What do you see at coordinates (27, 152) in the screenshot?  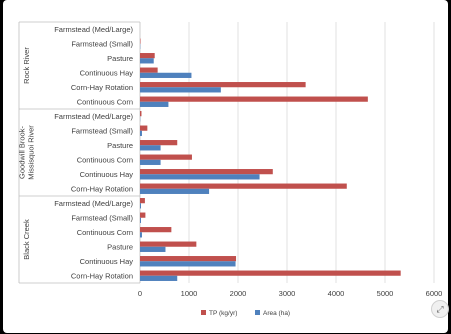 I see `group-label: Goodwill Brook-Missisquoi River` at bounding box center [27, 152].